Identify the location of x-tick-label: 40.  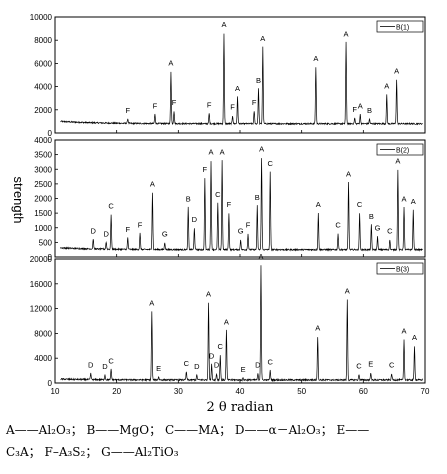
(240, 391).